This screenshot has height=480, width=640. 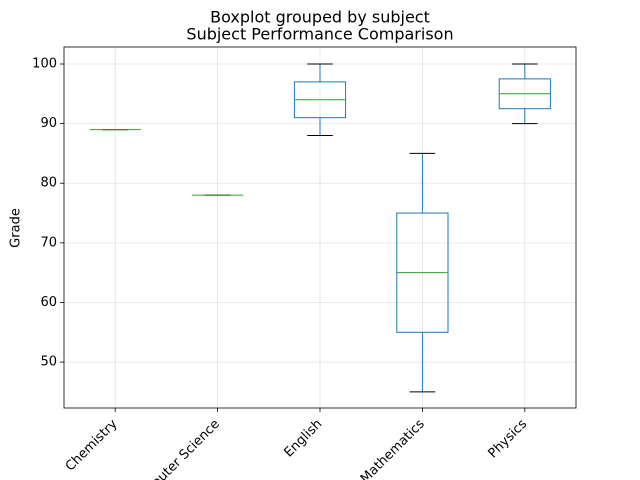 What do you see at coordinates (48, 302) in the screenshot?
I see `y-tick-label: 60` at bounding box center [48, 302].